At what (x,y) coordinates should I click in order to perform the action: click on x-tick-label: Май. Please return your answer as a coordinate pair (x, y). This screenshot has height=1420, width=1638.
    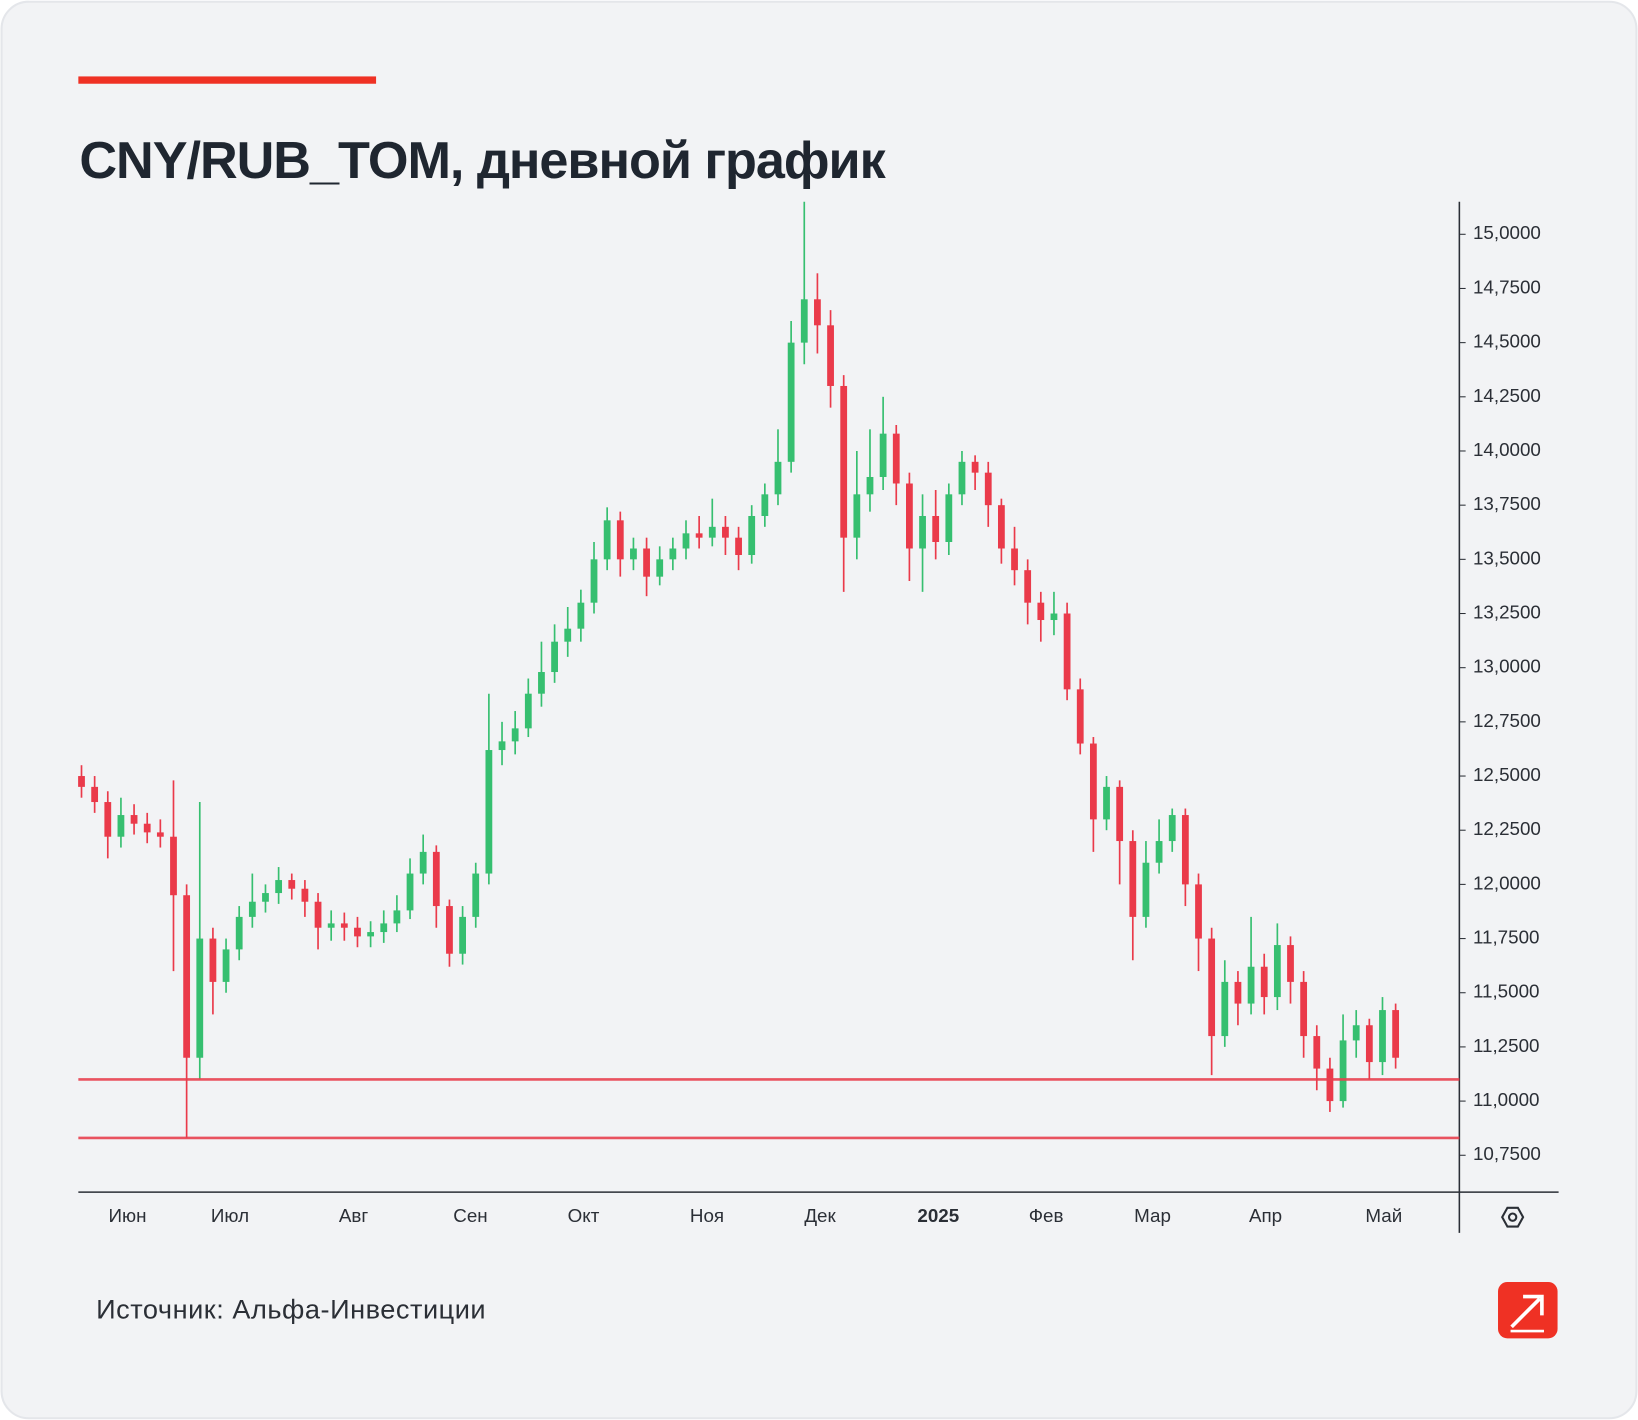
    Looking at the image, I should click on (1383, 1215).